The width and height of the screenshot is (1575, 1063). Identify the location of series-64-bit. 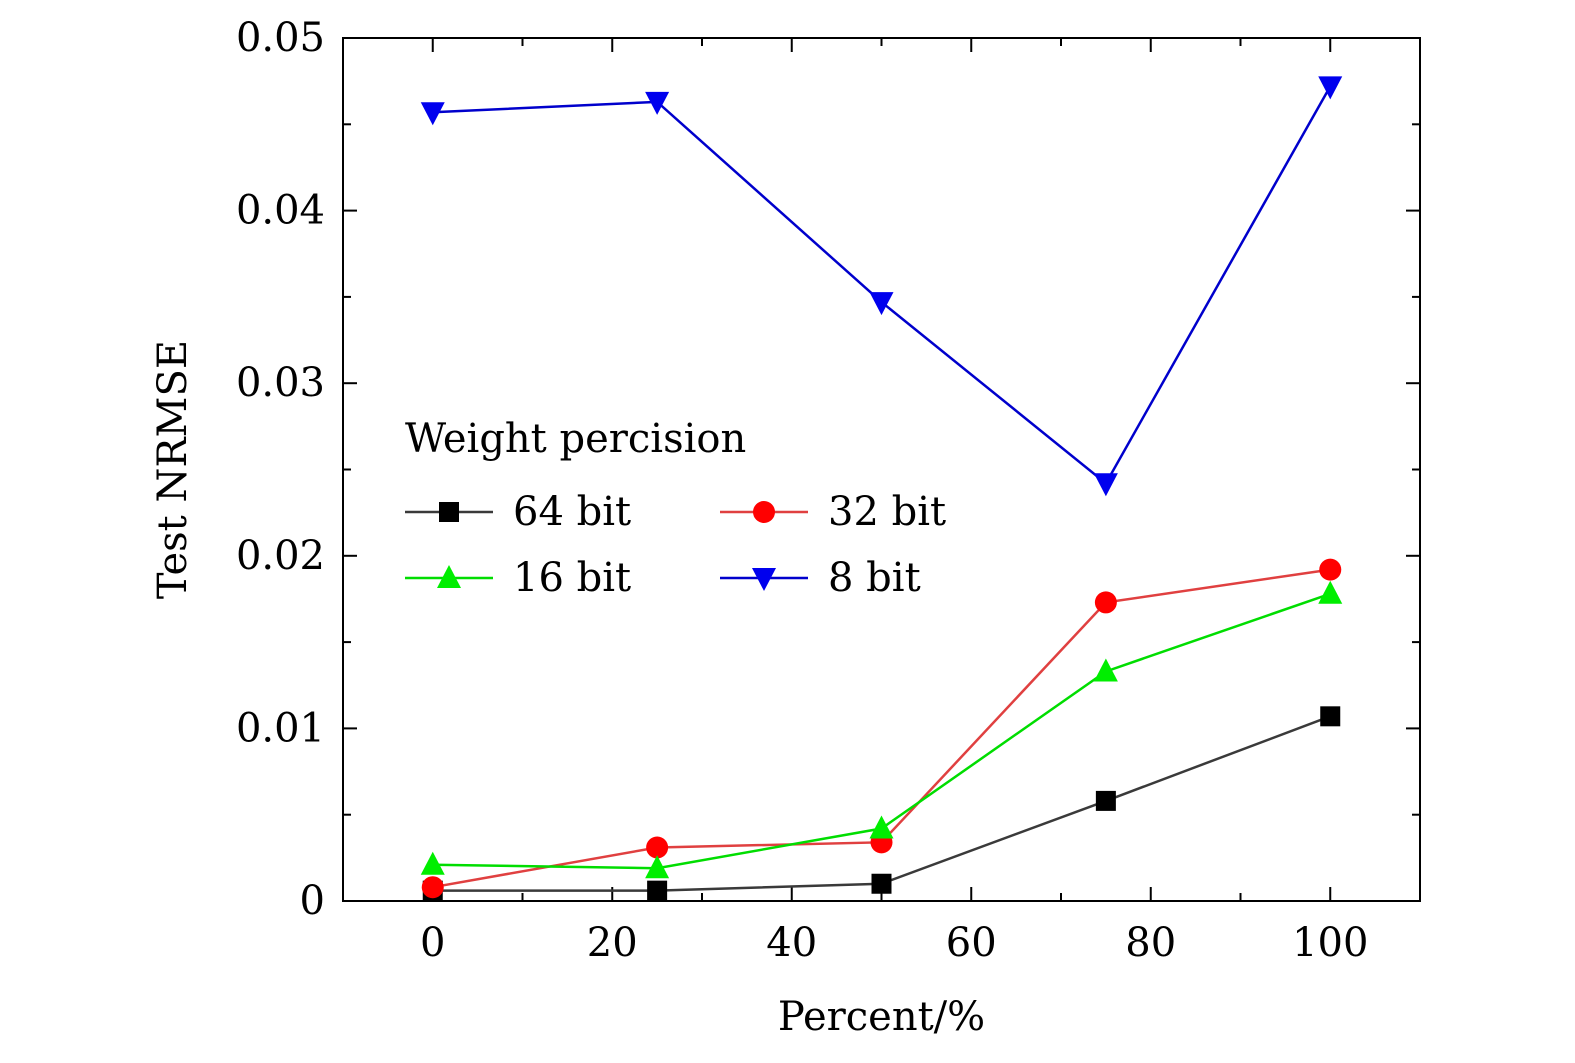
(881, 803).